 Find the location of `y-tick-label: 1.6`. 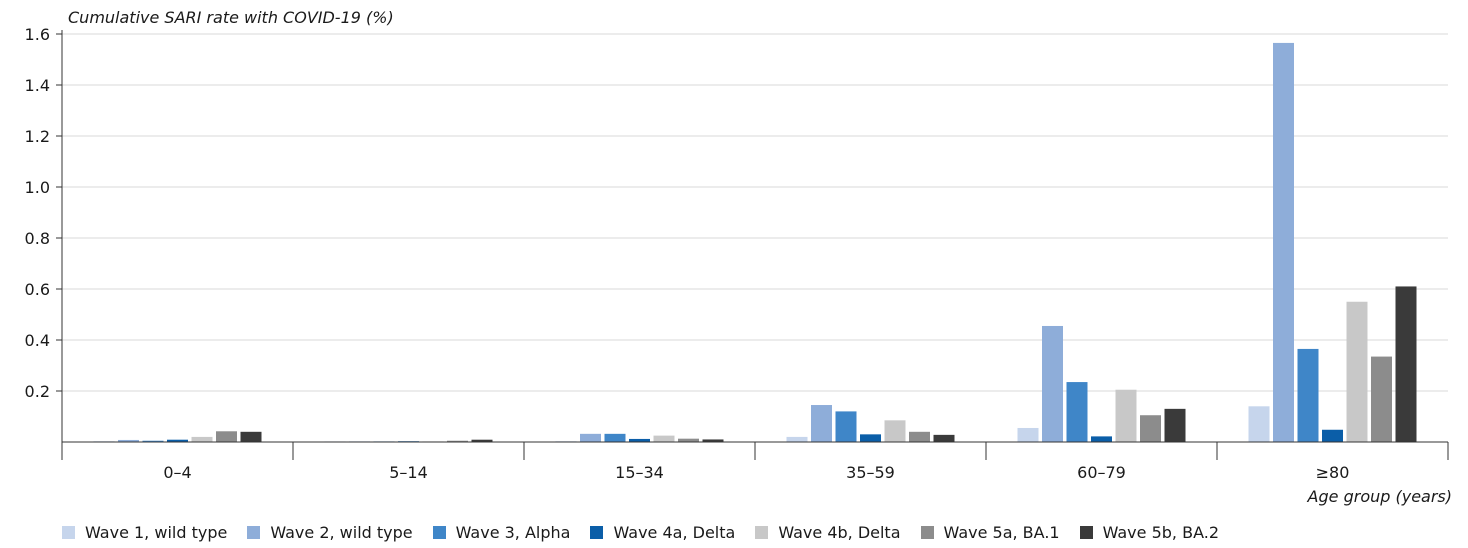

y-tick-label: 1.6 is located at coordinates (37, 34).